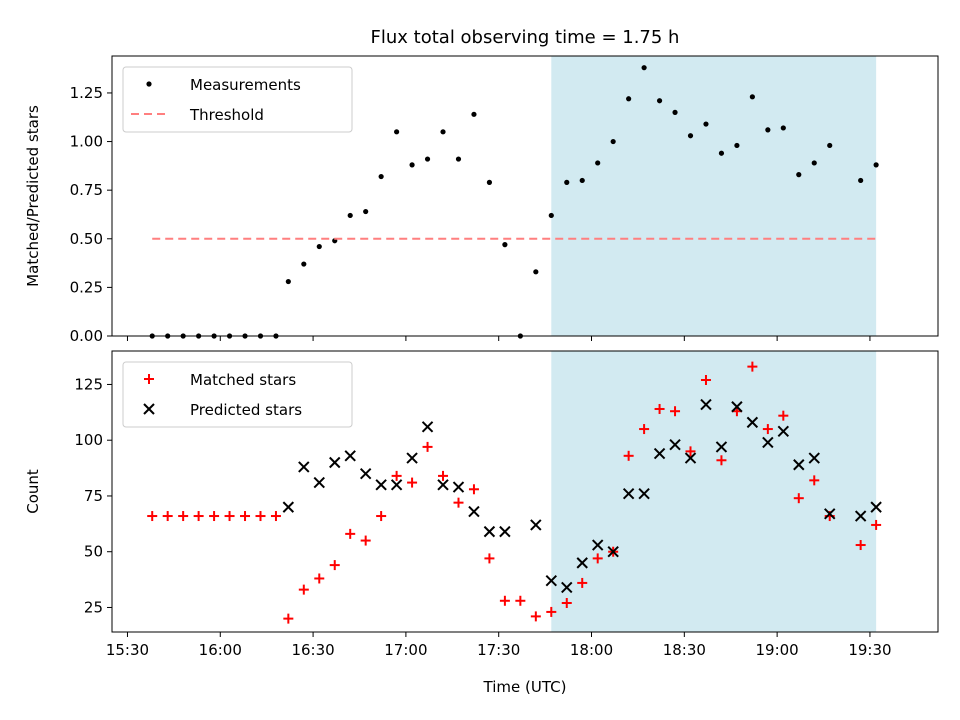  I want to click on y-tick-label: 50, so click(93, 552).